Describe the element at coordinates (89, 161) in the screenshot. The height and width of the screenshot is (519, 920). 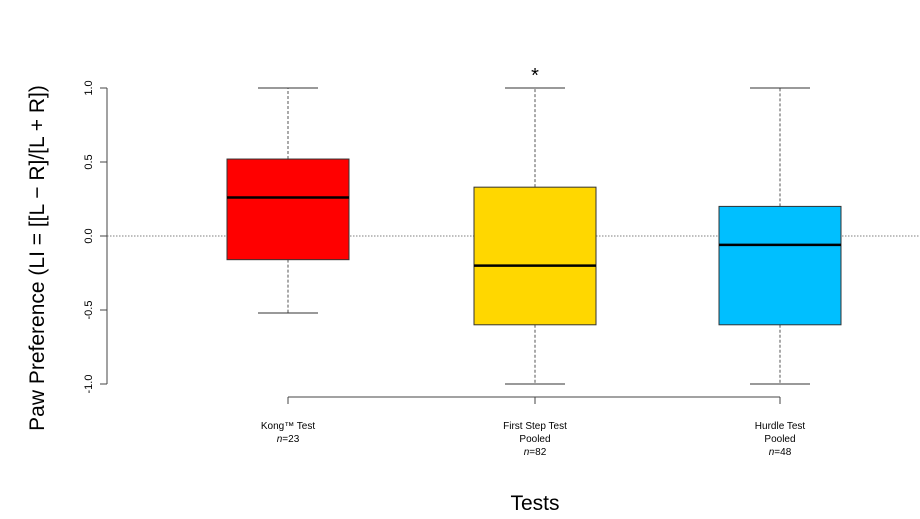
I see `y-tick-label: 0.5` at that location.